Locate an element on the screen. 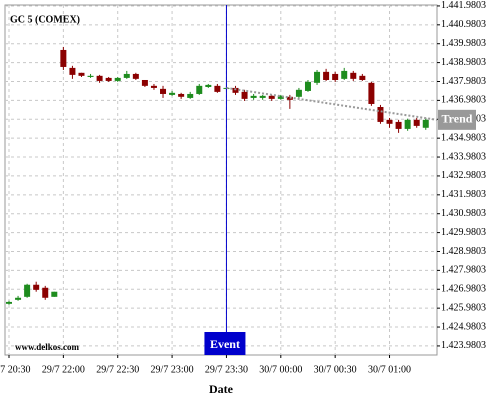 The image size is (500, 400). y-tick-label: 1.428.9803 is located at coordinates (463, 251).